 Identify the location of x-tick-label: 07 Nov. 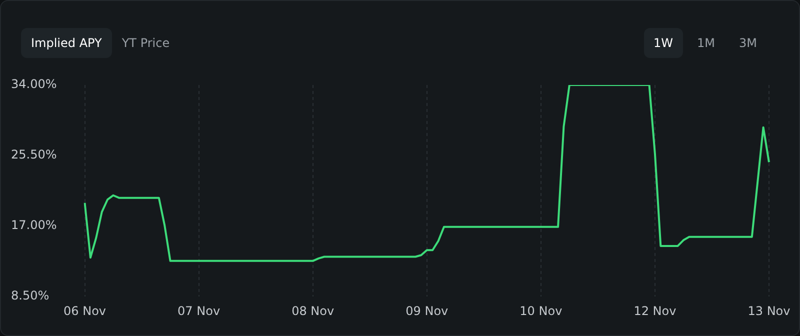
(199, 311).